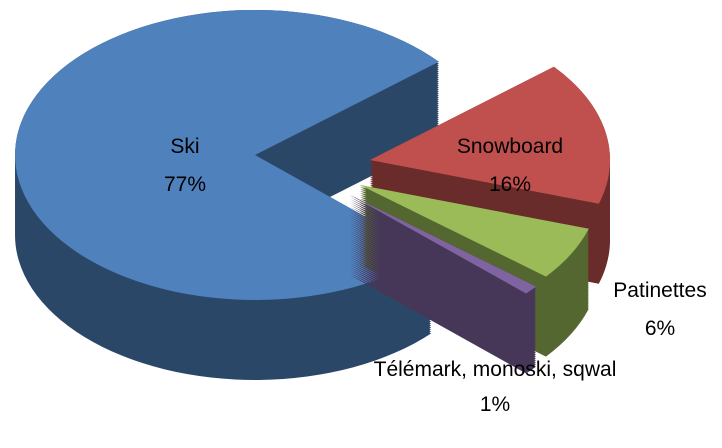 This screenshot has height=448, width=722. What do you see at coordinates (510, 184) in the screenshot?
I see `value-label: 16%` at bounding box center [510, 184].